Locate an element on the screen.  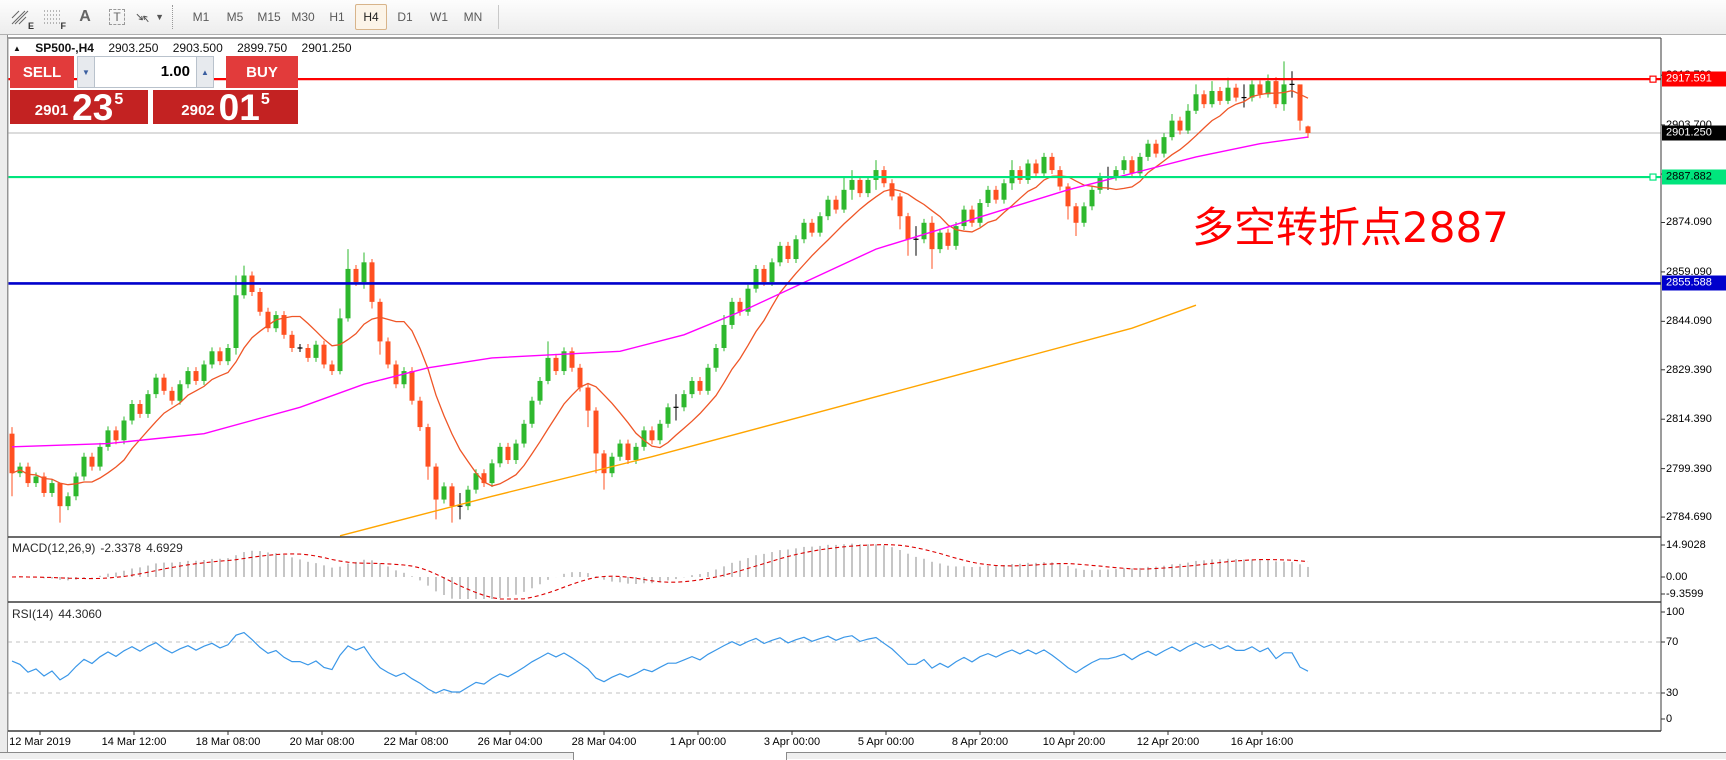
rsi-value: 44.3060 is located at coordinates (80, 614).